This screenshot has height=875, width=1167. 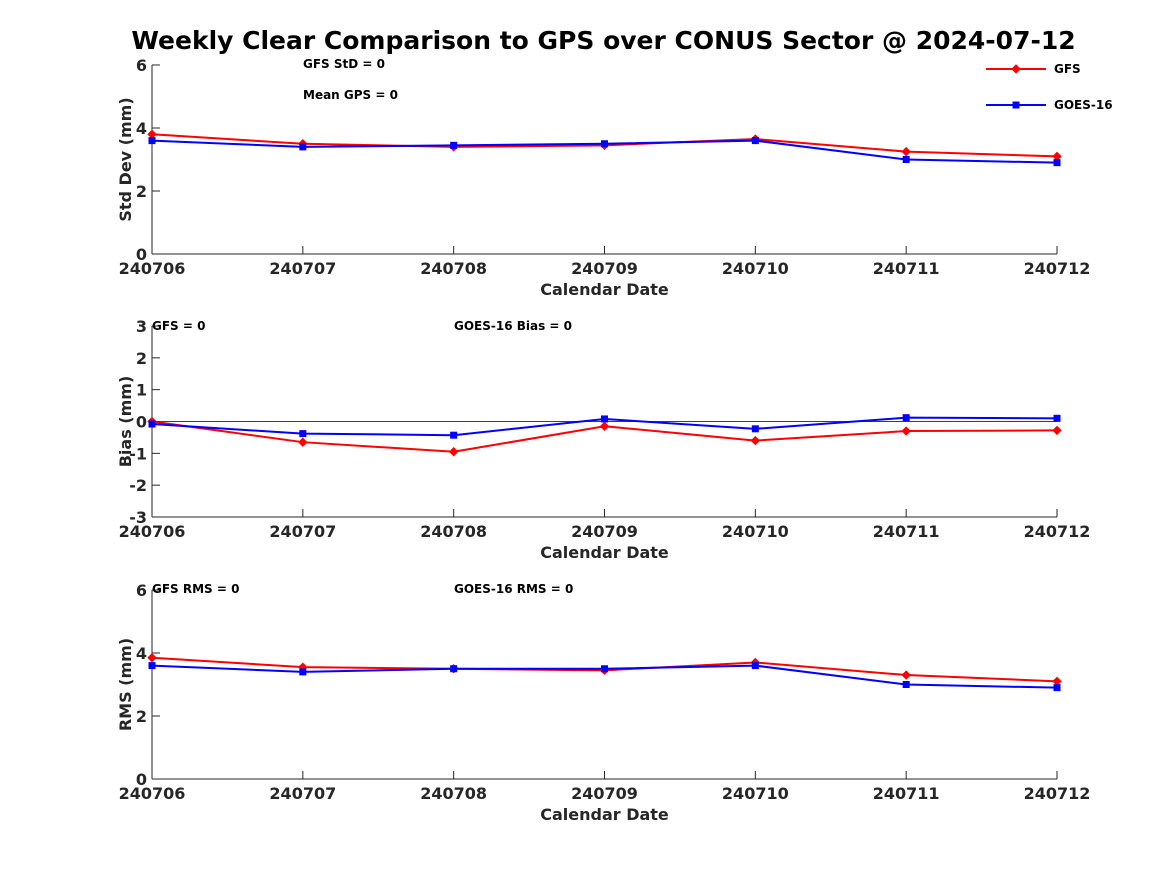 I want to click on annotation: GOES-16 RMS = 0, so click(x=513, y=589).